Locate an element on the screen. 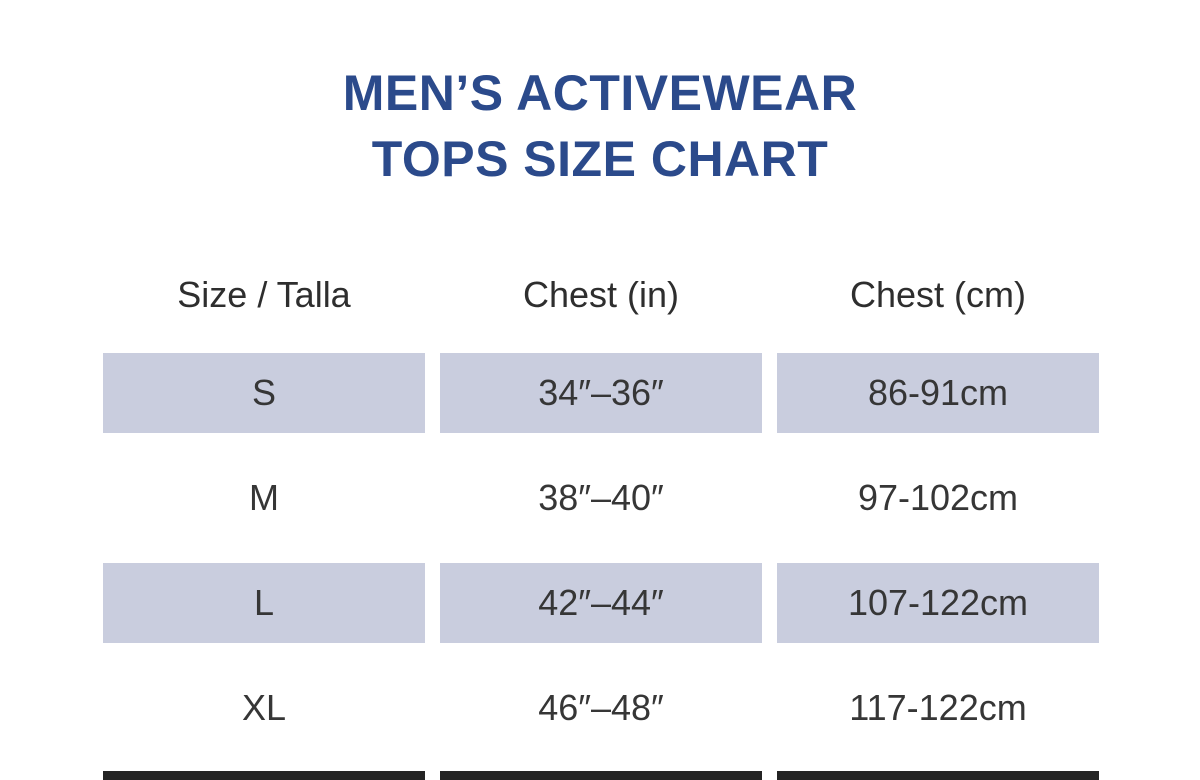  table-row-s: S 34″–36″ 86-91cm is located at coordinates (601, 393).